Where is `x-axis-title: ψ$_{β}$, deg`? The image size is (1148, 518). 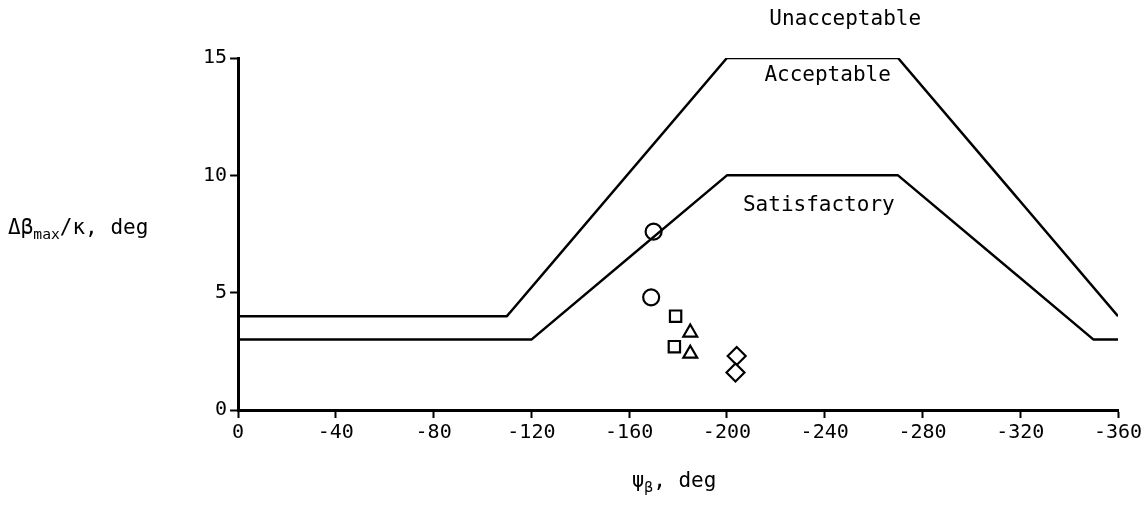
x-axis-title: ψ$_{β}$, deg is located at coordinates (674, 482).